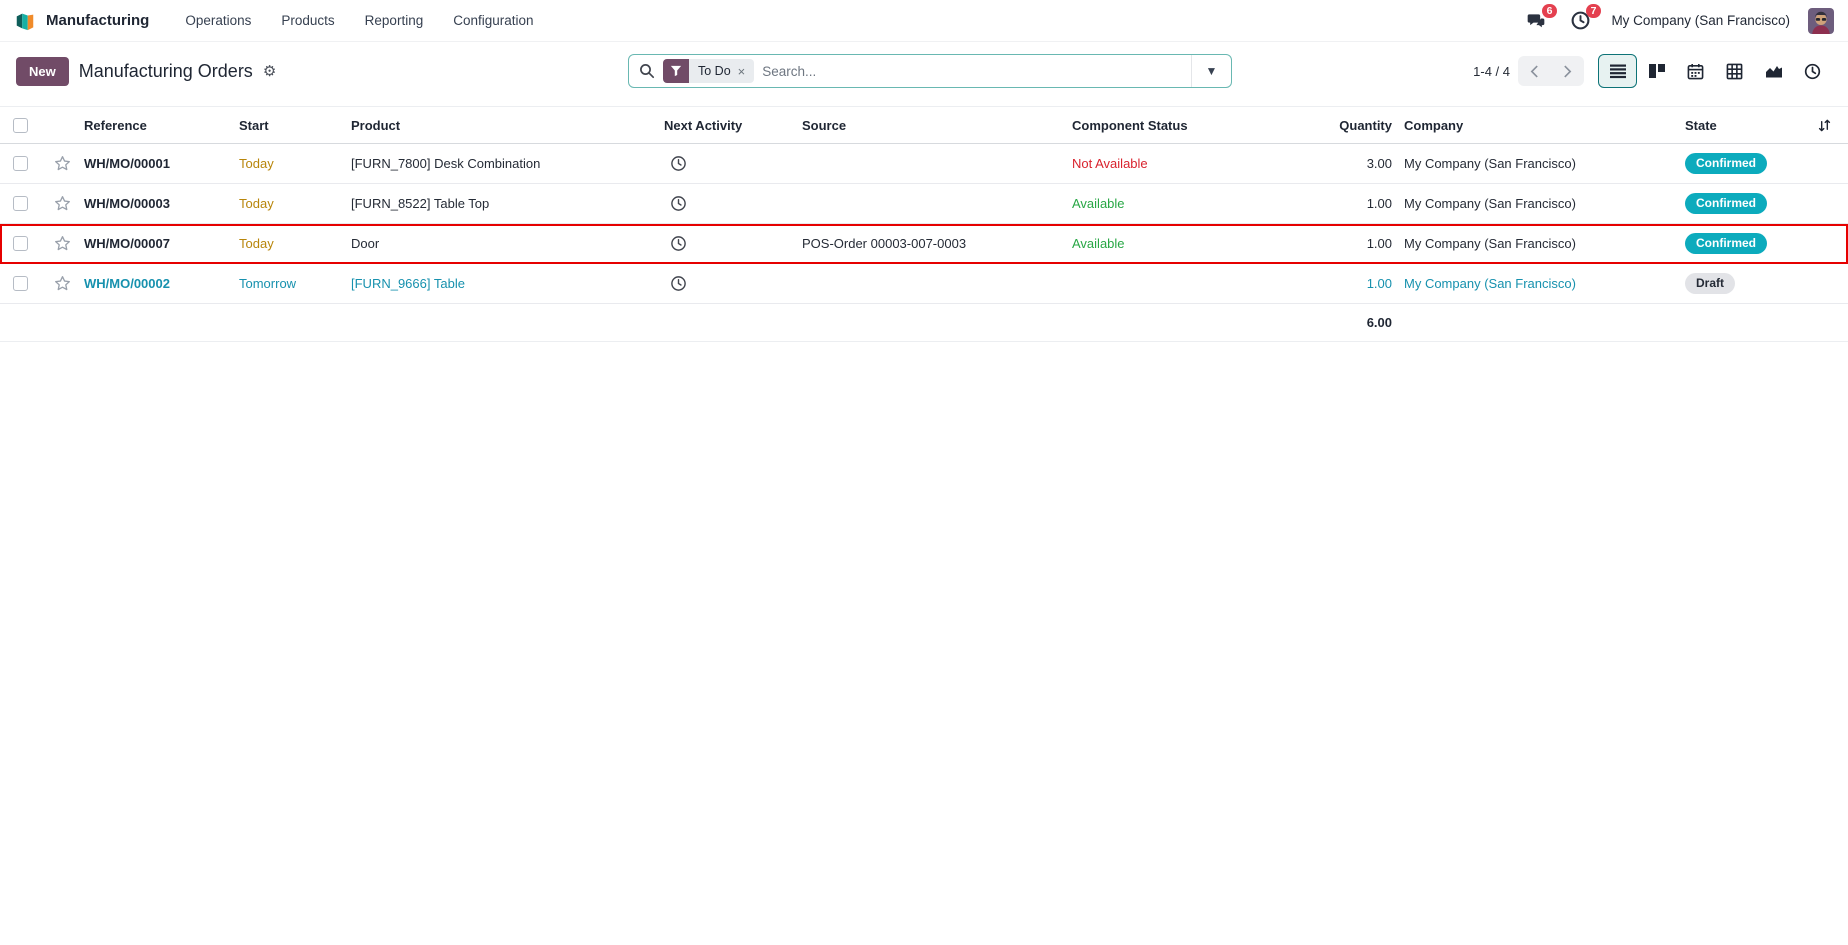 This screenshot has width=1848, height=945. I want to click on view-list-button, so click(1617, 71).